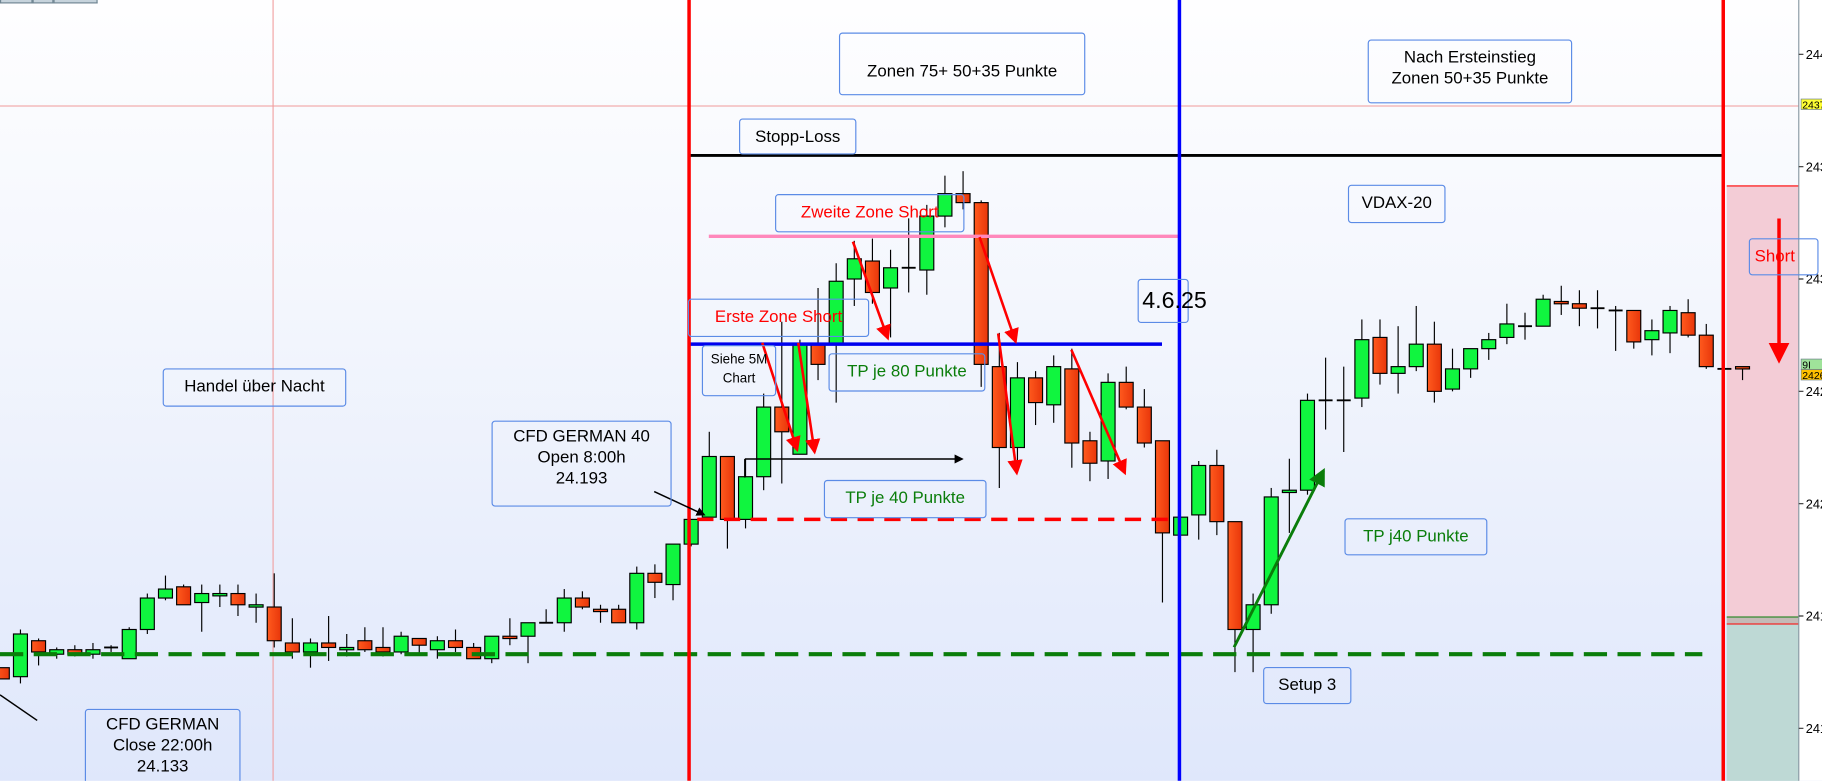 This screenshot has width=1822, height=781. I want to click on close-pointer-line, so click(19, 708).